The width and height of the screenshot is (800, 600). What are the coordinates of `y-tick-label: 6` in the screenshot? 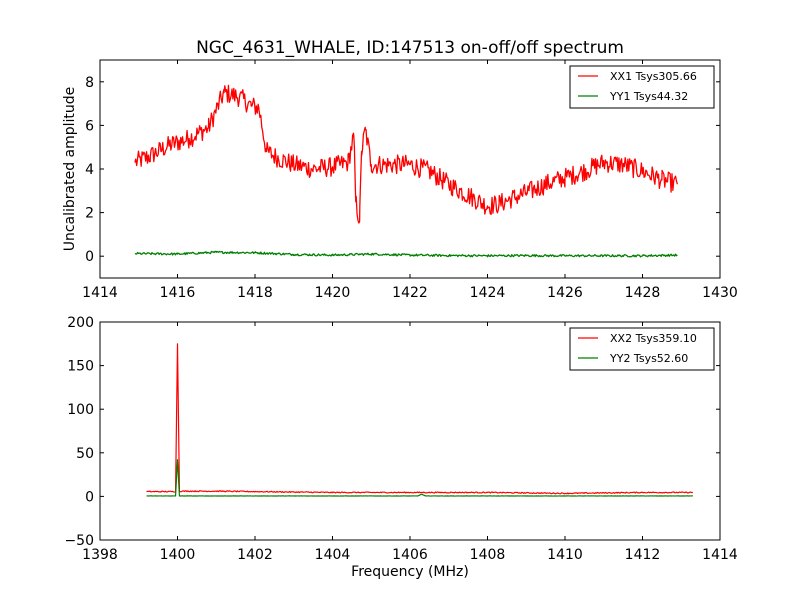 It's located at (89, 126).